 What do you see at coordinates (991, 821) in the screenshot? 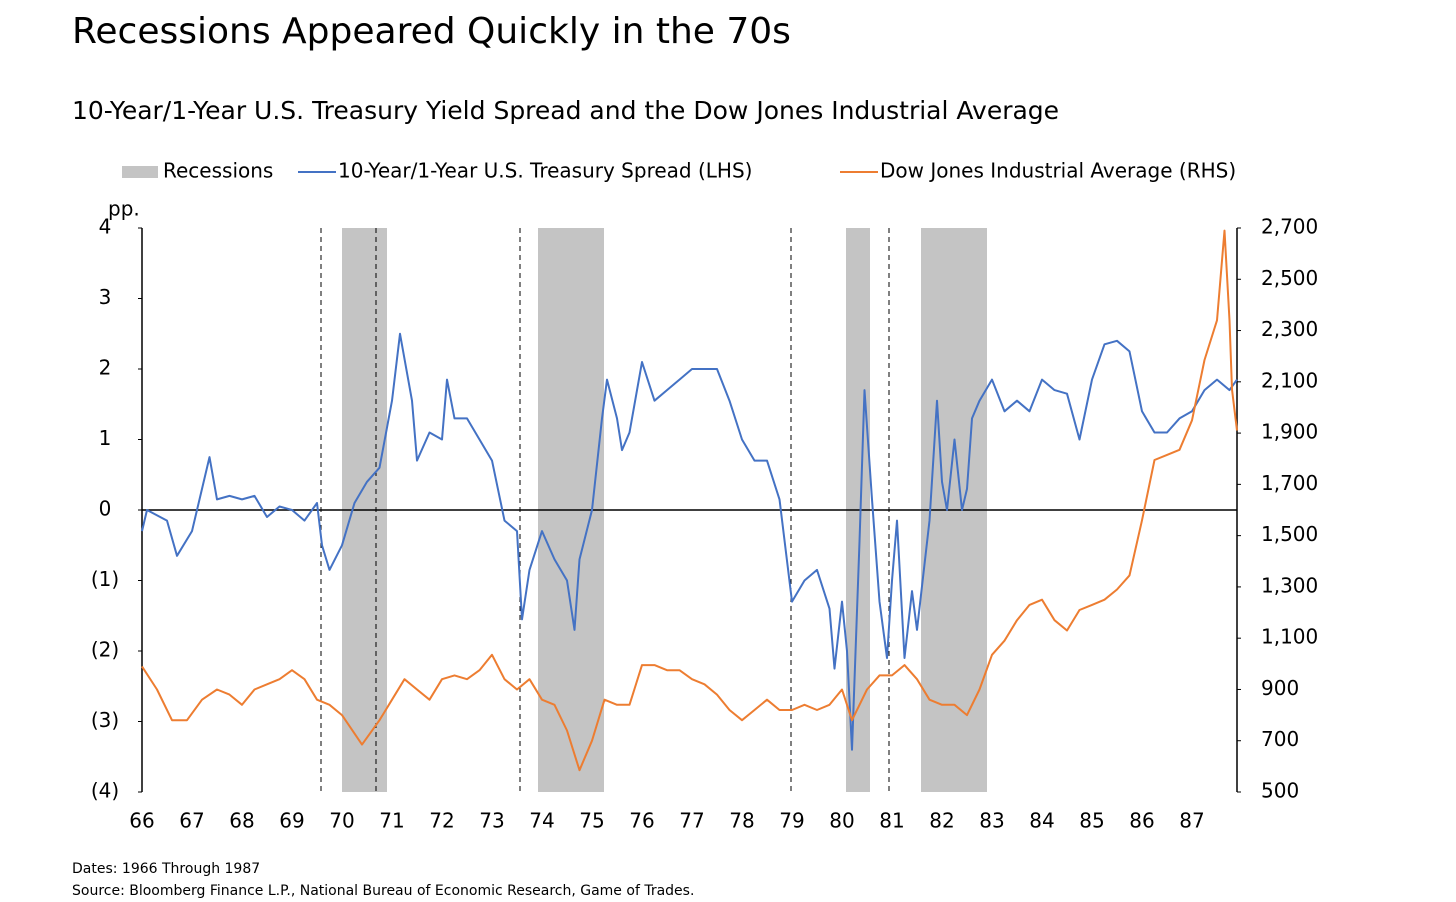
I see `x-tick-label: 83` at bounding box center [991, 821].